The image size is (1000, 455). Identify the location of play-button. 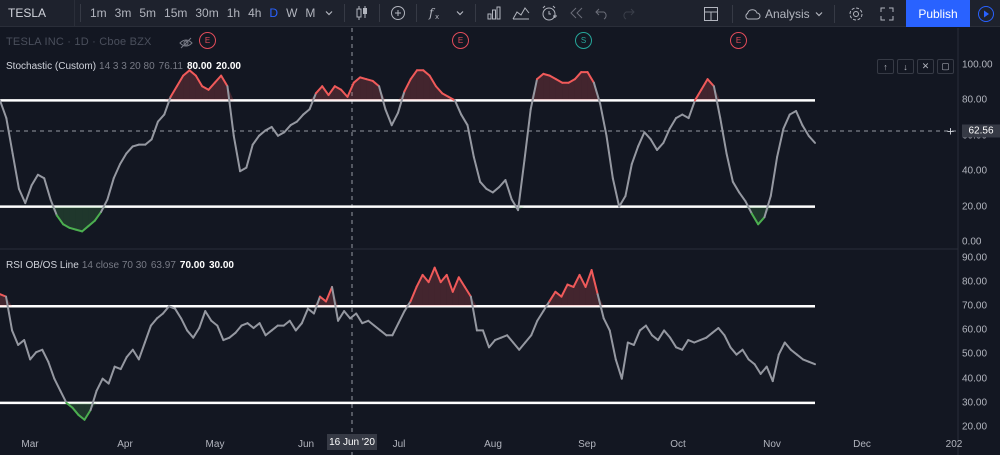
(986, 13).